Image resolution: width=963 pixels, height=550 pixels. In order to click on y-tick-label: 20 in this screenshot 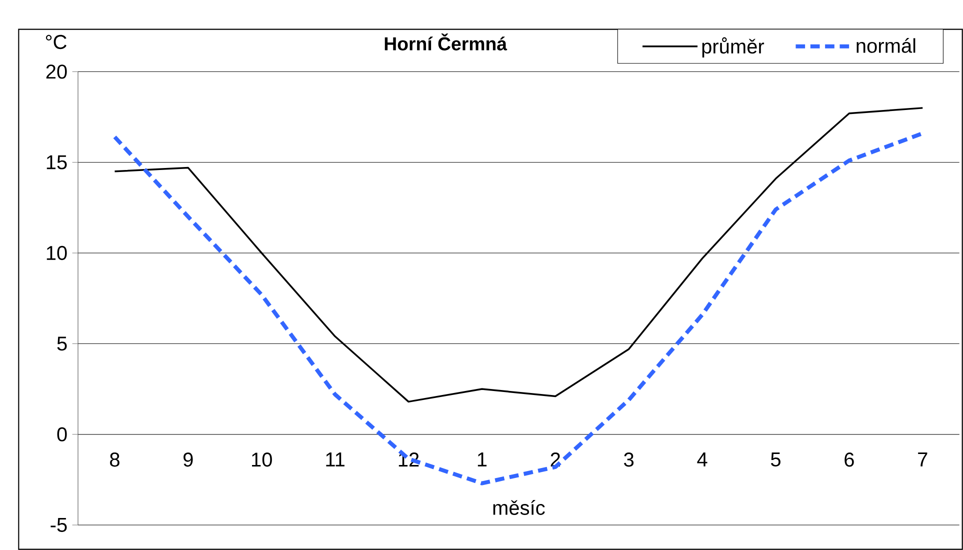, I will do `click(56, 71)`.